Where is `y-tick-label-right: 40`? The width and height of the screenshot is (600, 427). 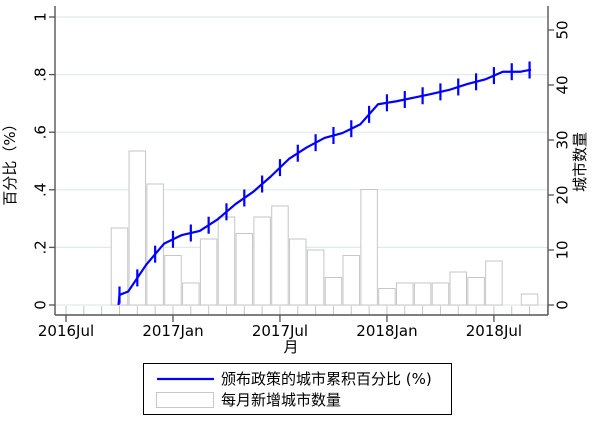
y-tick-label-right: 40 is located at coordinates (563, 84).